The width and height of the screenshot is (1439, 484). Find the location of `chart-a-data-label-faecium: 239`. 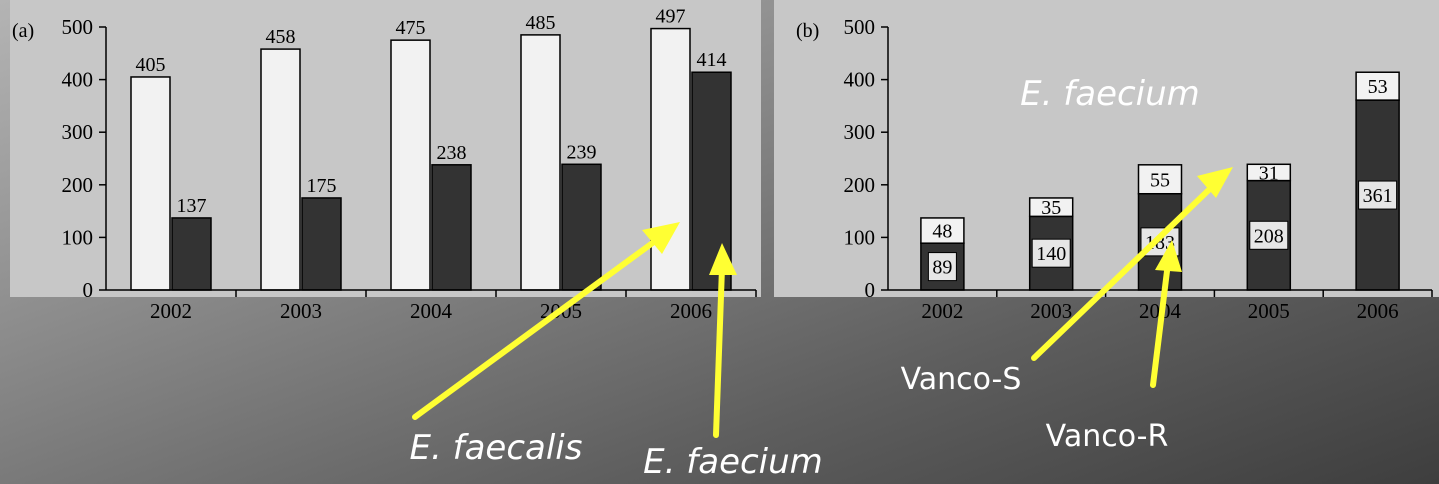

chart-a-data-label-faecium: 239 is located at coordinates (582, 152).